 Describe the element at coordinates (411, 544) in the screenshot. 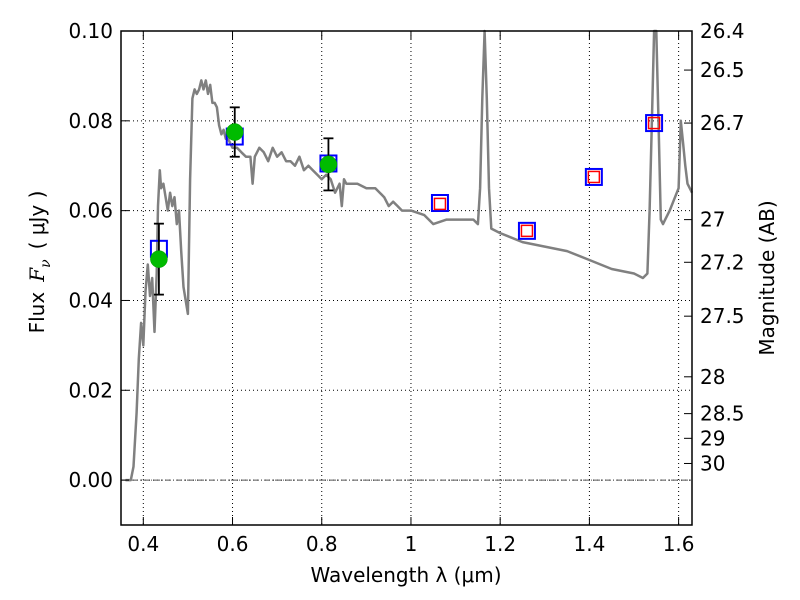

I see `x-tick-label: 1` at that location.